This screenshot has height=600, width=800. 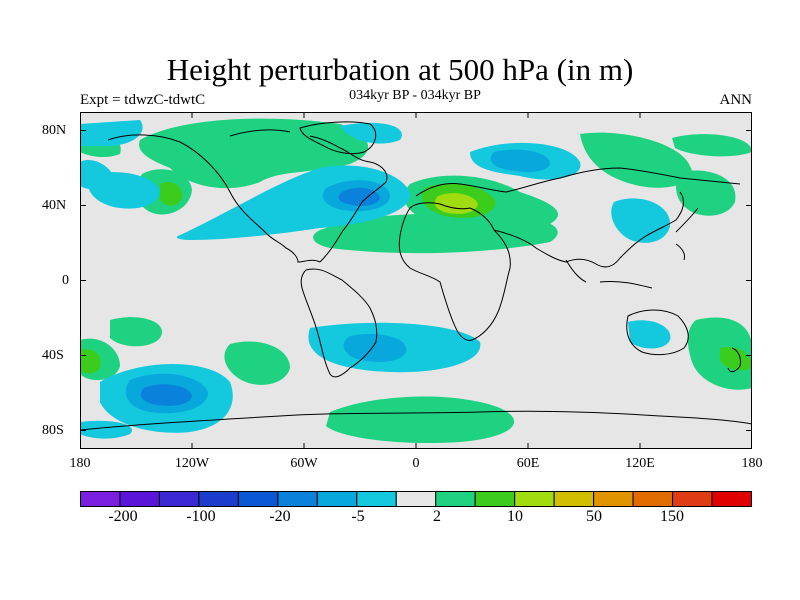 I want to click on strong-blue-south-atlantic, so click(x=375, y=347).